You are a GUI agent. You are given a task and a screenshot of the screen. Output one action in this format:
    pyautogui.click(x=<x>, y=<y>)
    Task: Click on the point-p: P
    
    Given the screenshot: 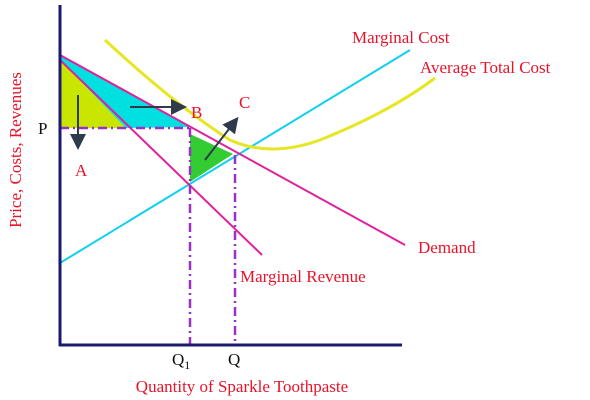 What is the action you would take?
    pyautogui.click(x=42, y=128)
    